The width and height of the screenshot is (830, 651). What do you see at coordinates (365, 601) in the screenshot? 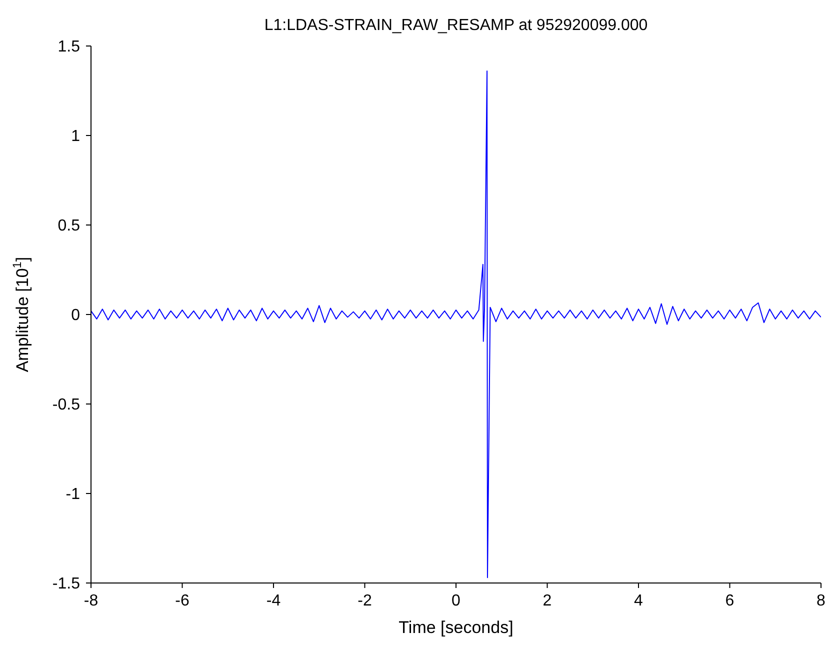
I see `x-tick-label: -2` at bounding box center [365, 601].